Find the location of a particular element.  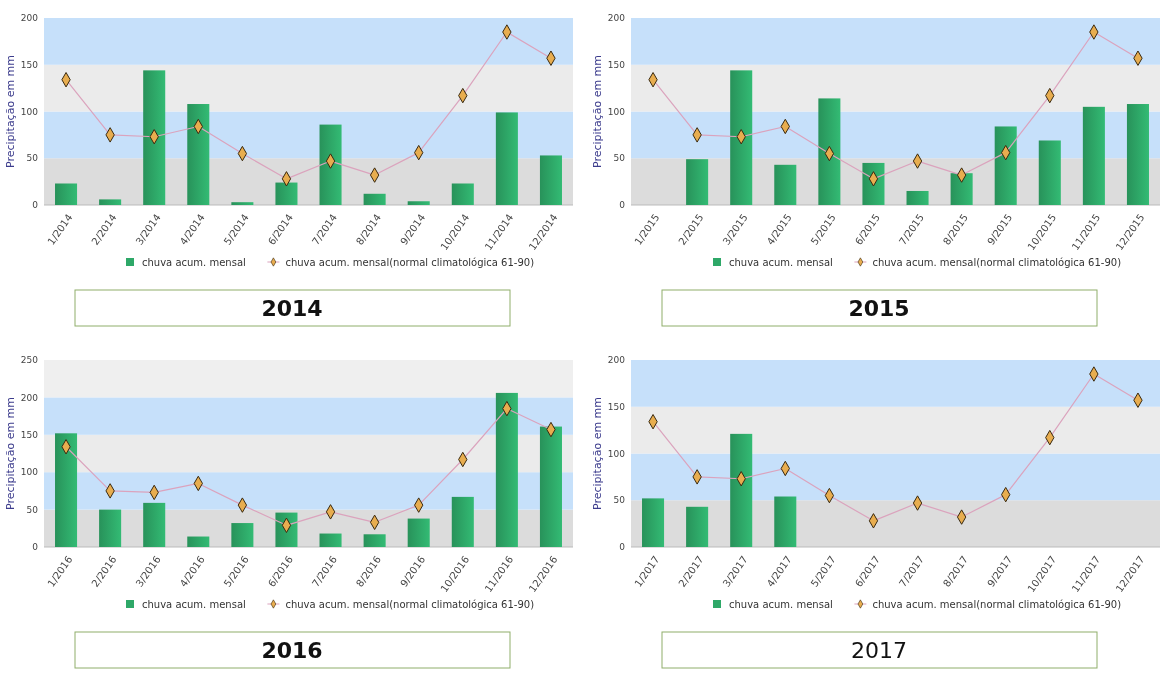

text: 2017 is located at coordinates (879, 650).